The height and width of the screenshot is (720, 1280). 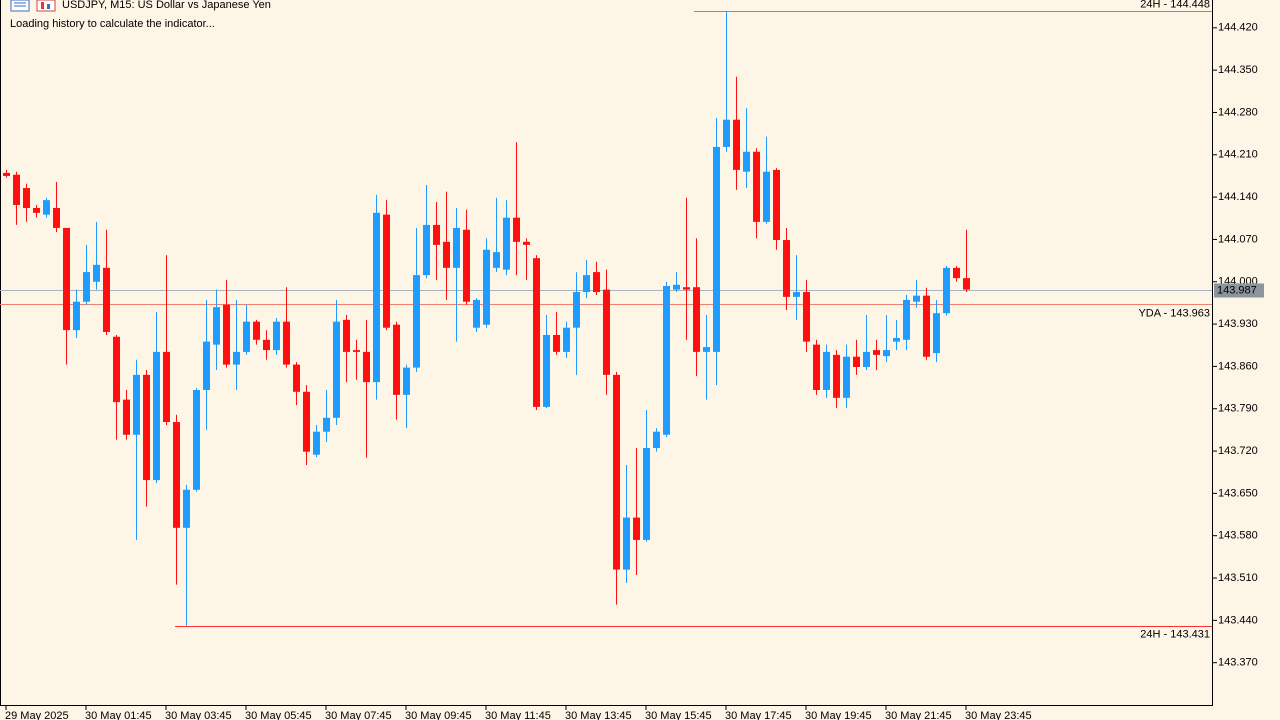 I want to click on icon-chart, so click(x=46, y=6).